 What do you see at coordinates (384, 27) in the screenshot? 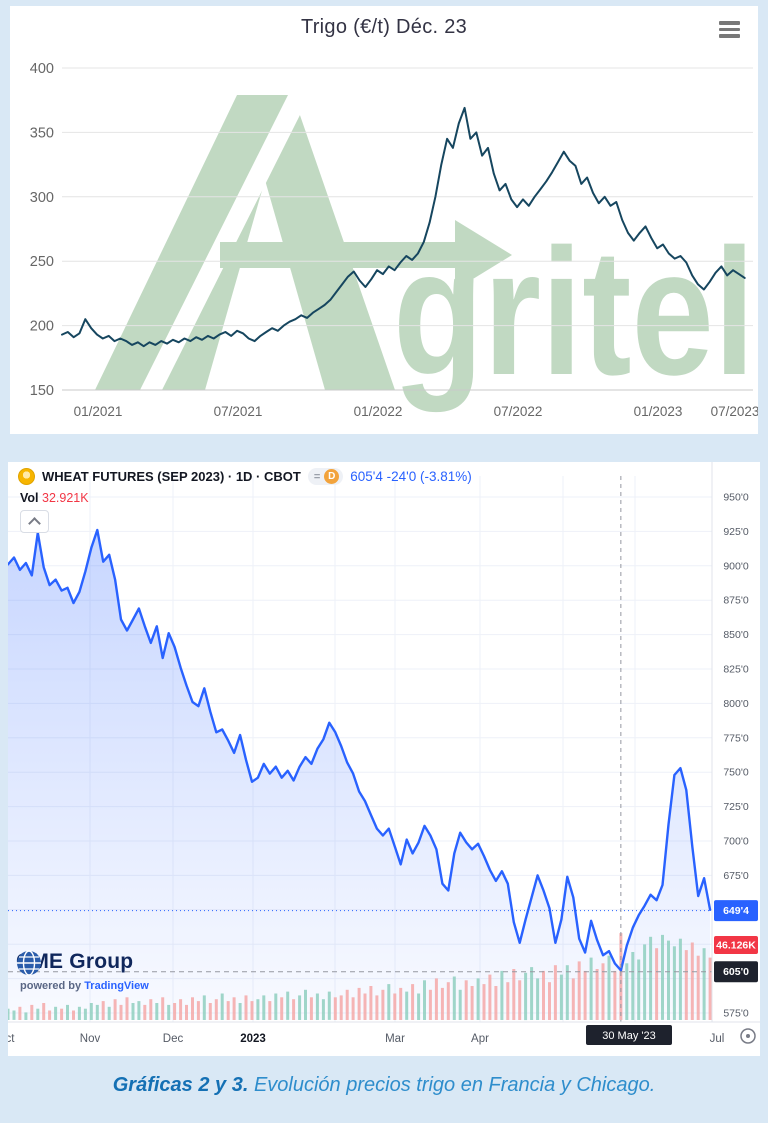
I see `chart-title: Trigo (€/t) Déc. 23` at bounding box center [384, 27].